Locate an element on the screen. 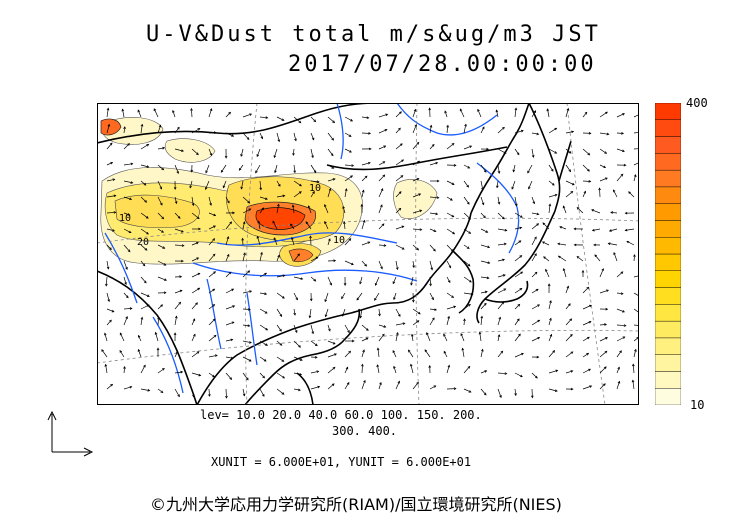  chart-timestamp: 2017/07/28.00:00:00 is located at coordinates (442, 64).